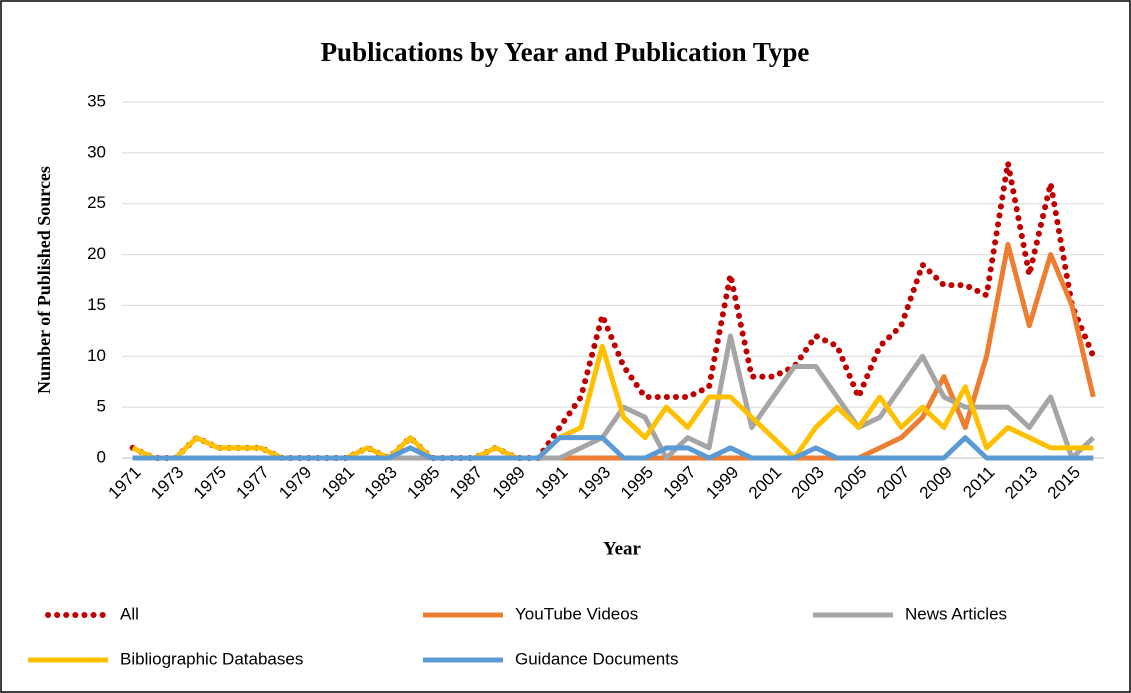 The height and width of the screenshot is (693, 1131). Describe the element at coordinates (956, 613) in the screenshot. I see `legend-label: News Articles` at that location.